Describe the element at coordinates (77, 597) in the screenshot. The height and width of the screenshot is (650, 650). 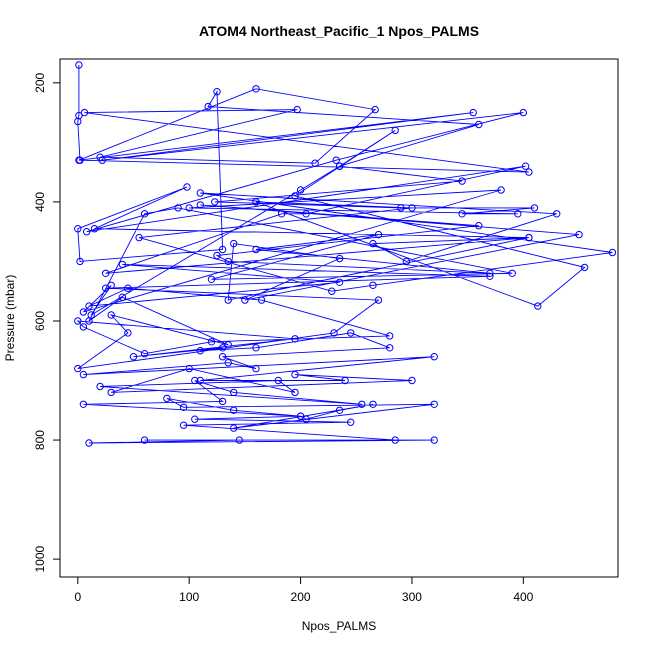
I see `x-tick-label: 0` at that location.